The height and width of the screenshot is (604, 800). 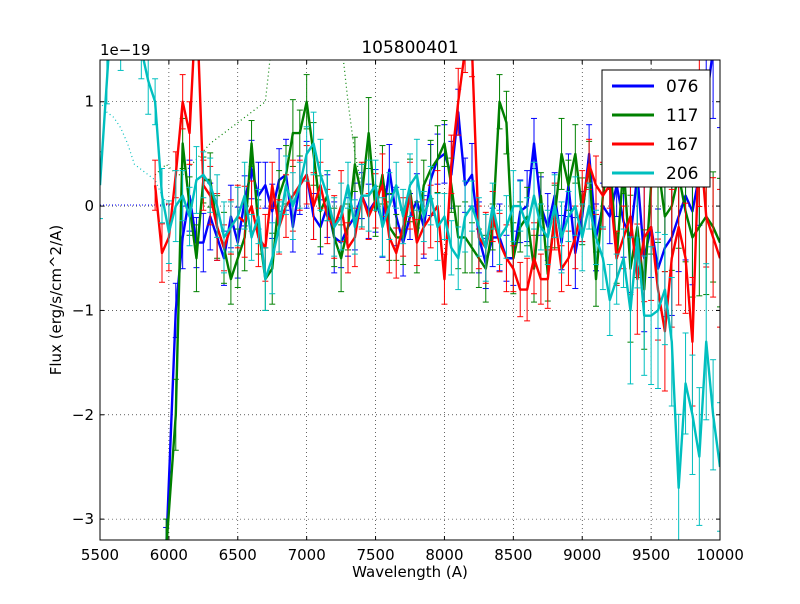 I want to click on y-tick-label: 1, so click(x=89, y=102).